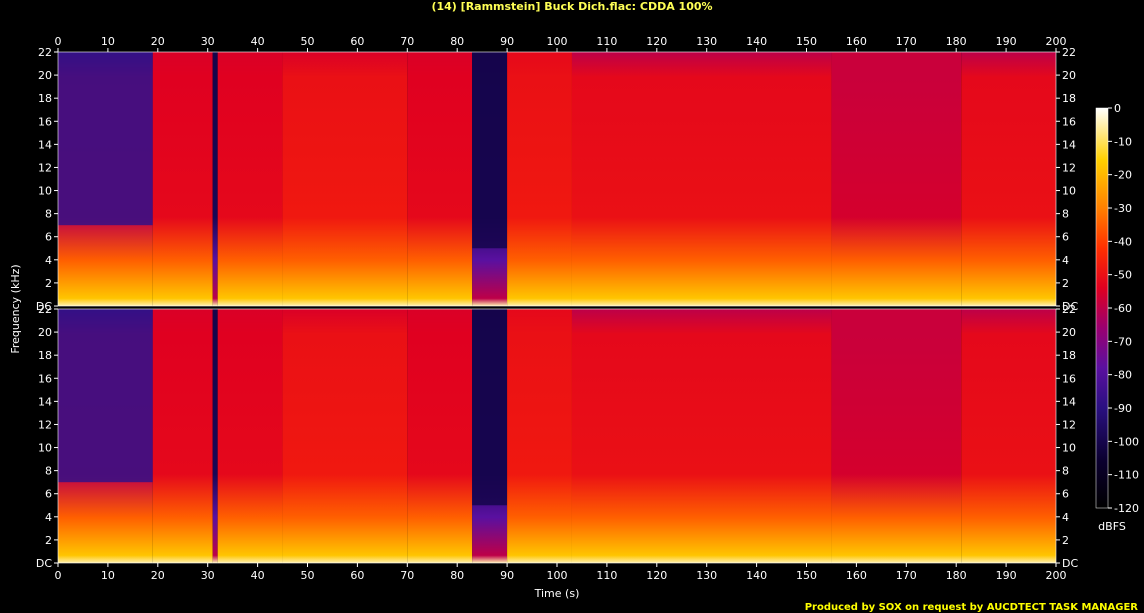  What do you see at coordinates (158, 41) in the screenshot?
I see `x-tick-label: 20` at bounding box center [158, 41].